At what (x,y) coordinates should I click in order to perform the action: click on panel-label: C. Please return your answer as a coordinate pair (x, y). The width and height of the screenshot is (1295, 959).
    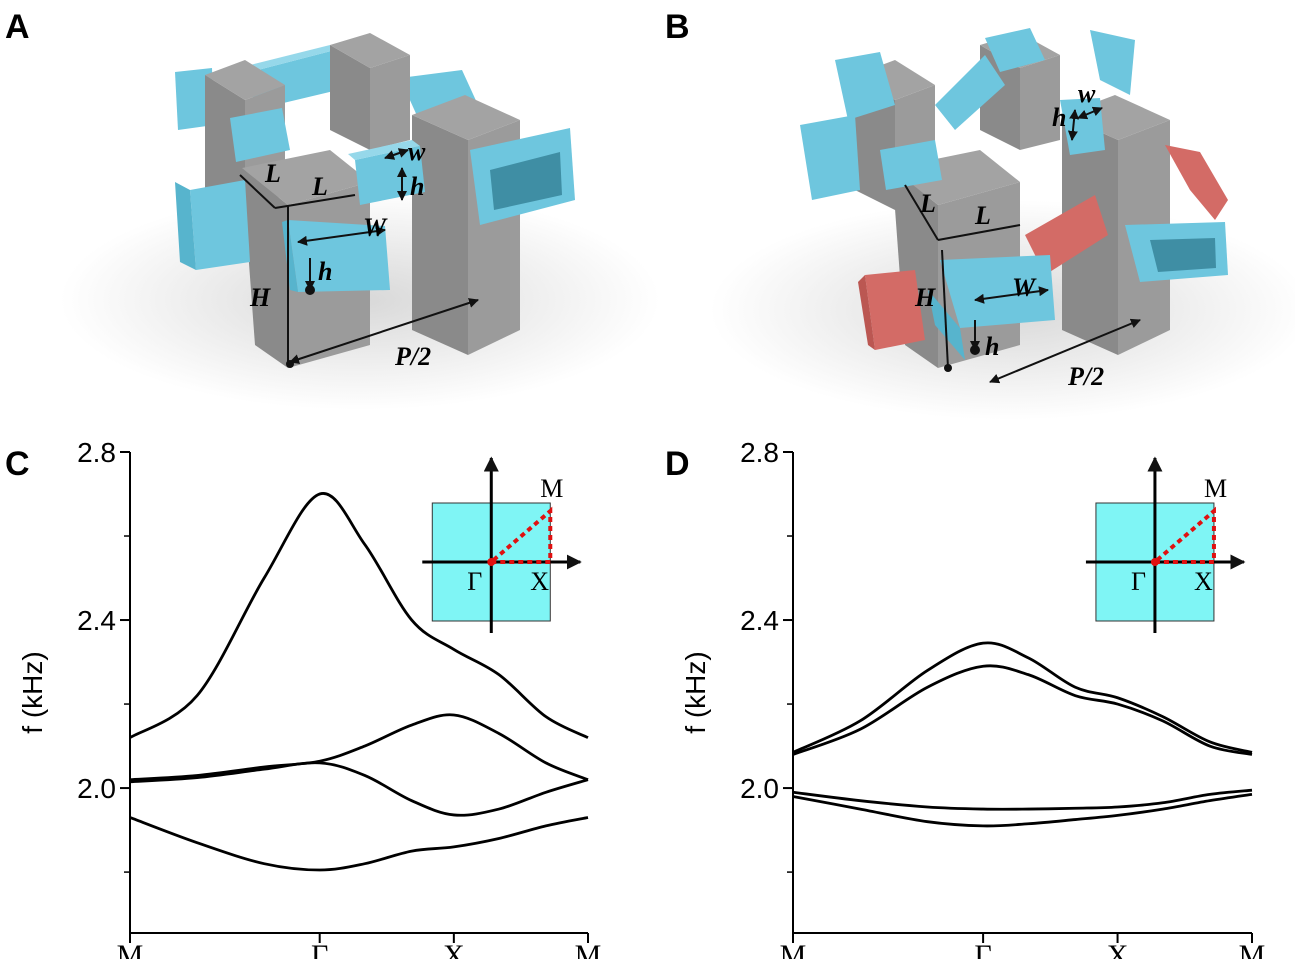
    Looking at the image, I should click on (17, 464).